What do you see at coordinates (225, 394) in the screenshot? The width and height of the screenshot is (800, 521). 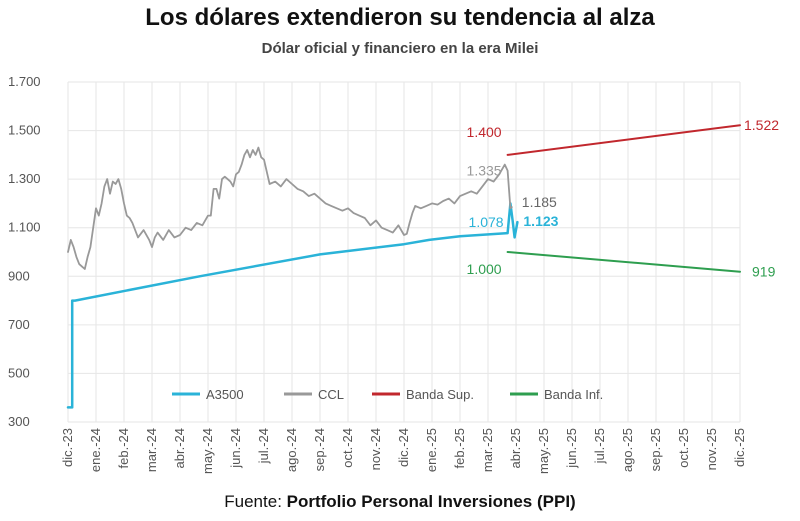 I see `legend-label: A3500` at bounding box center [225, 394].